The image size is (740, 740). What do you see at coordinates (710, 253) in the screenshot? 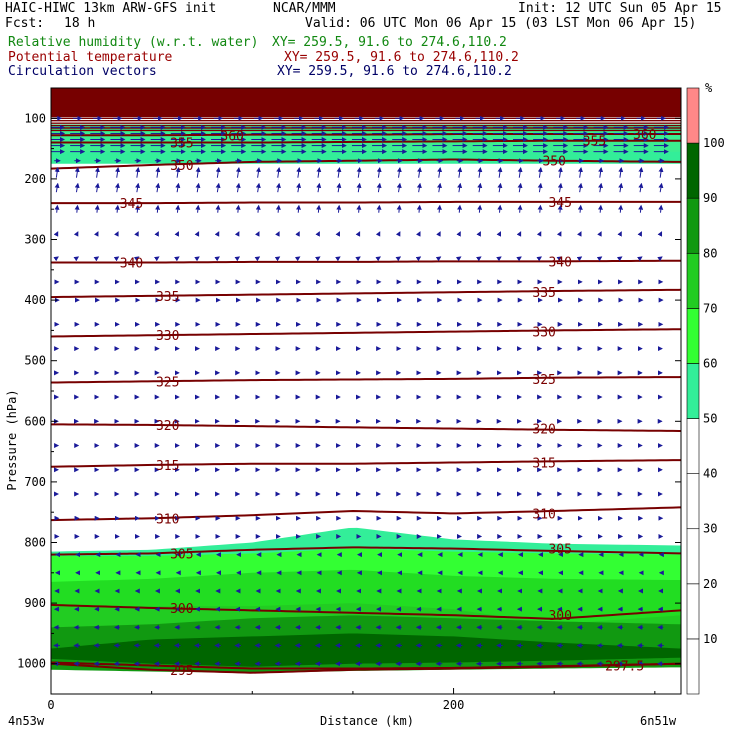
I see `colorbar-label: 80` at bounding box center [710, 253].